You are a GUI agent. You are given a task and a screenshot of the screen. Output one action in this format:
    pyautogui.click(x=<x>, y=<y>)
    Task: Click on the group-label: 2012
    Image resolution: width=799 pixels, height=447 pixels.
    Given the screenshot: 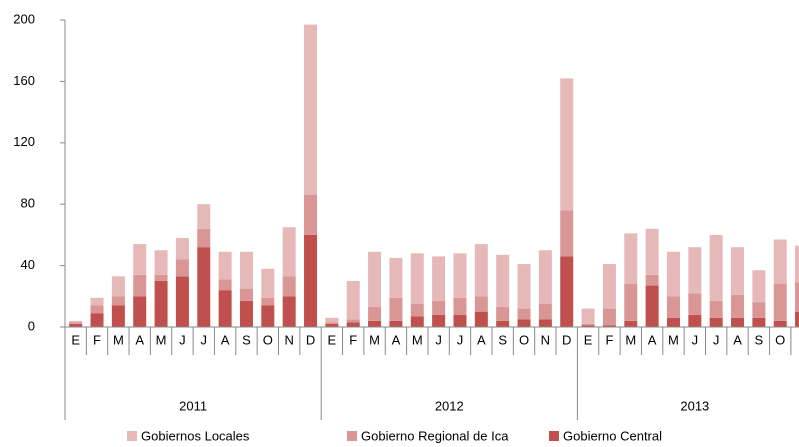 What is the action you would take?
    pyautogui.click(x=449, y=405)
    